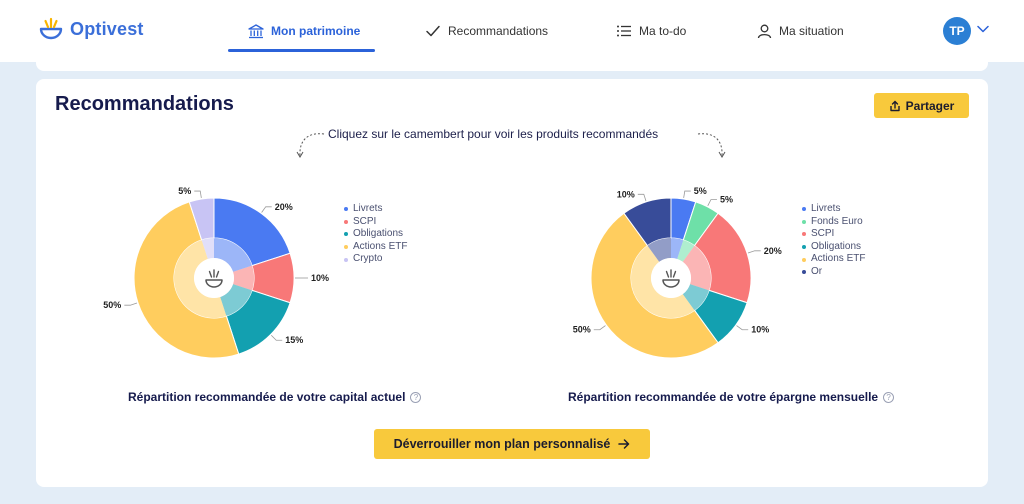 The height and width of the screenshot is (504, 1024). What do you see at coordinates (894, 105) in the screenshot?
I see `share-icon` at bounding box center [894, 105].